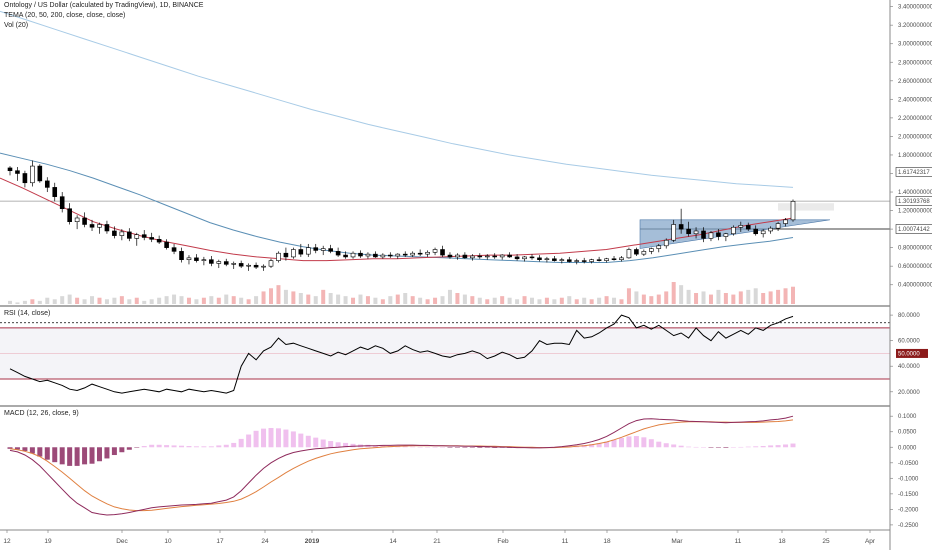 The width and height of the screenshot is (932, 550). What do you see at coordinates (7, 541) in the screenshot?
I see `time-tick-label: 12` at bounding box center [7, 541].